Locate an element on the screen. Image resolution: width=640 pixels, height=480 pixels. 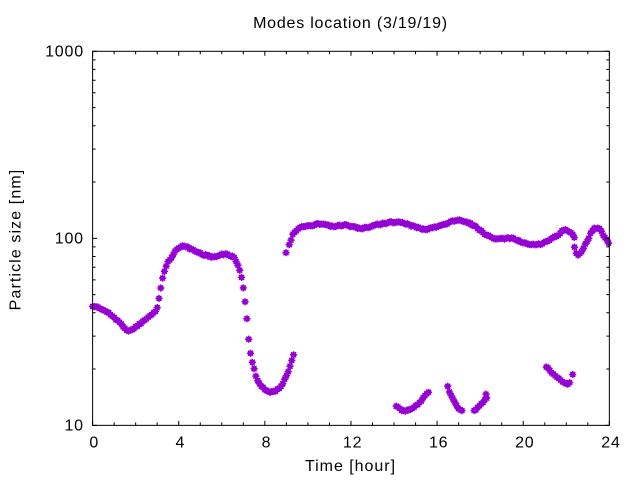
svg-text: Particle size [nm] is located at coordinates (16, 240).